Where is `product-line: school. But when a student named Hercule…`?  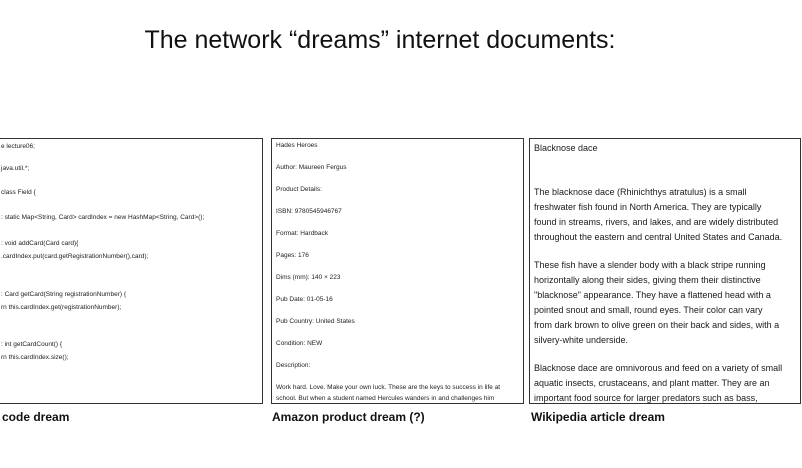 product-line: school. But when a student named Hercule… is located at coordinates (385, 398).